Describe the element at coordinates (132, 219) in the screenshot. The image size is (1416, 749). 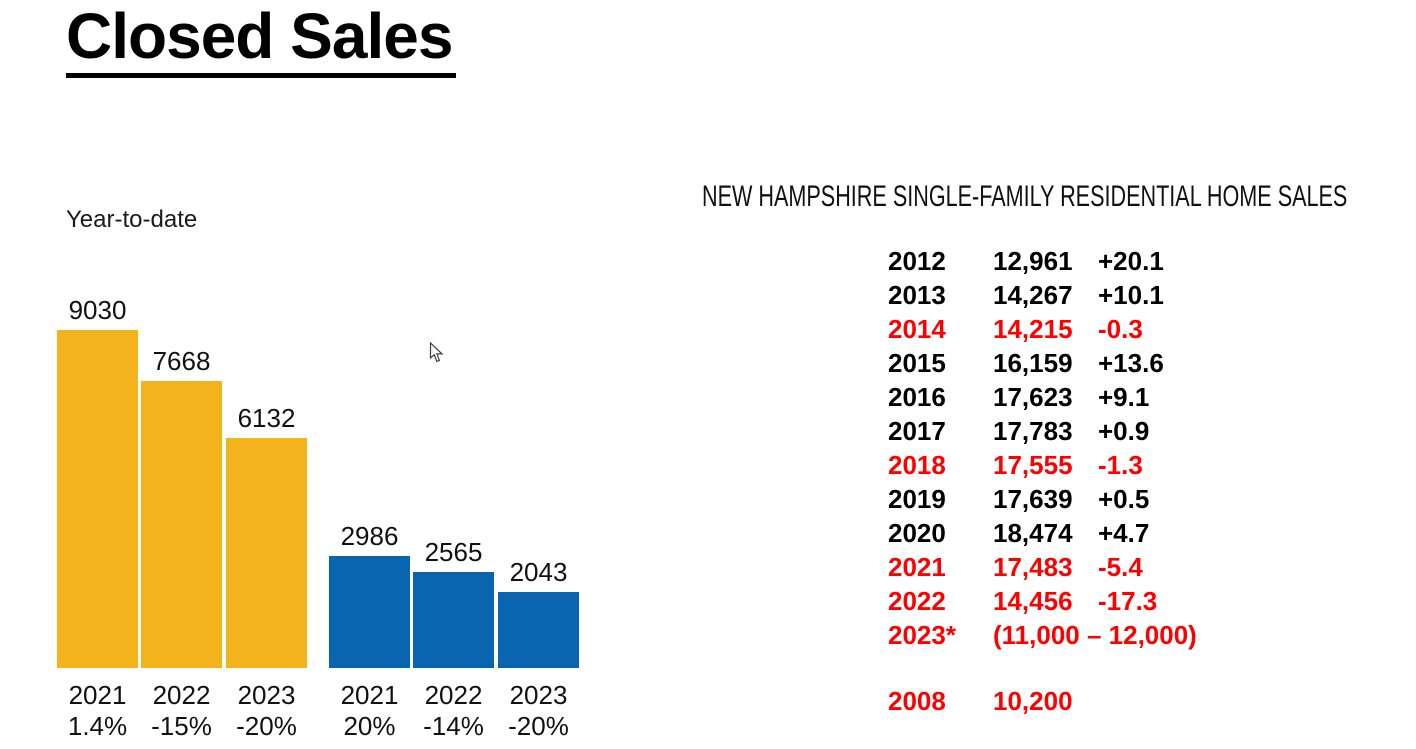
I see `chart-subtitle: Year-to-date` at that location.